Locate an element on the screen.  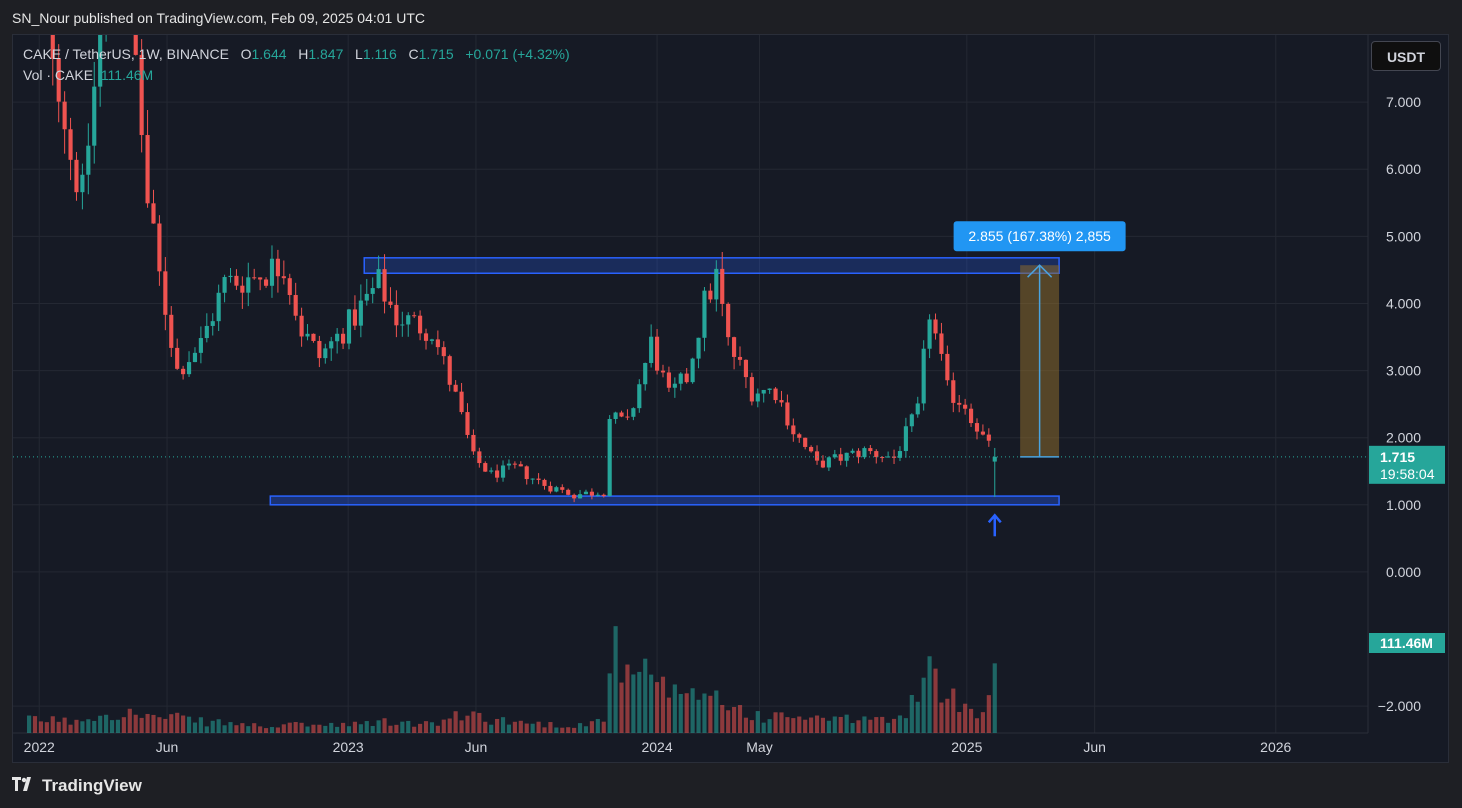
high-value: 1.847 is located at coordinates (326, 54).